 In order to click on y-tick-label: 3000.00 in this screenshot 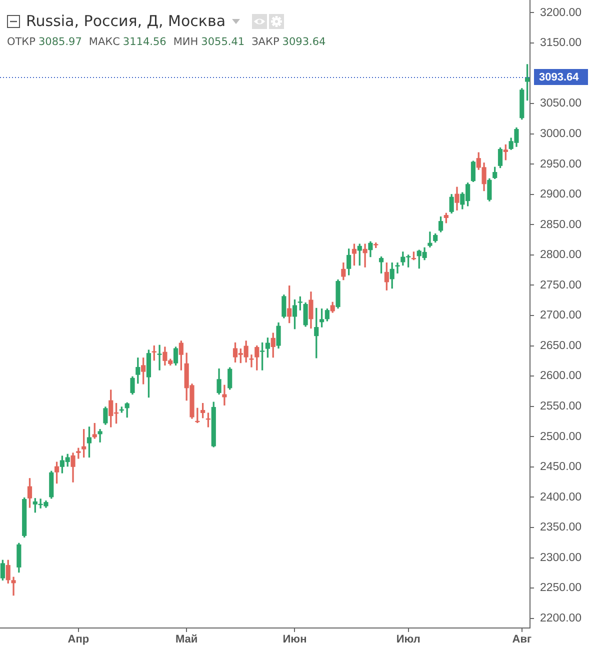, I will do `click(561, 134)`.